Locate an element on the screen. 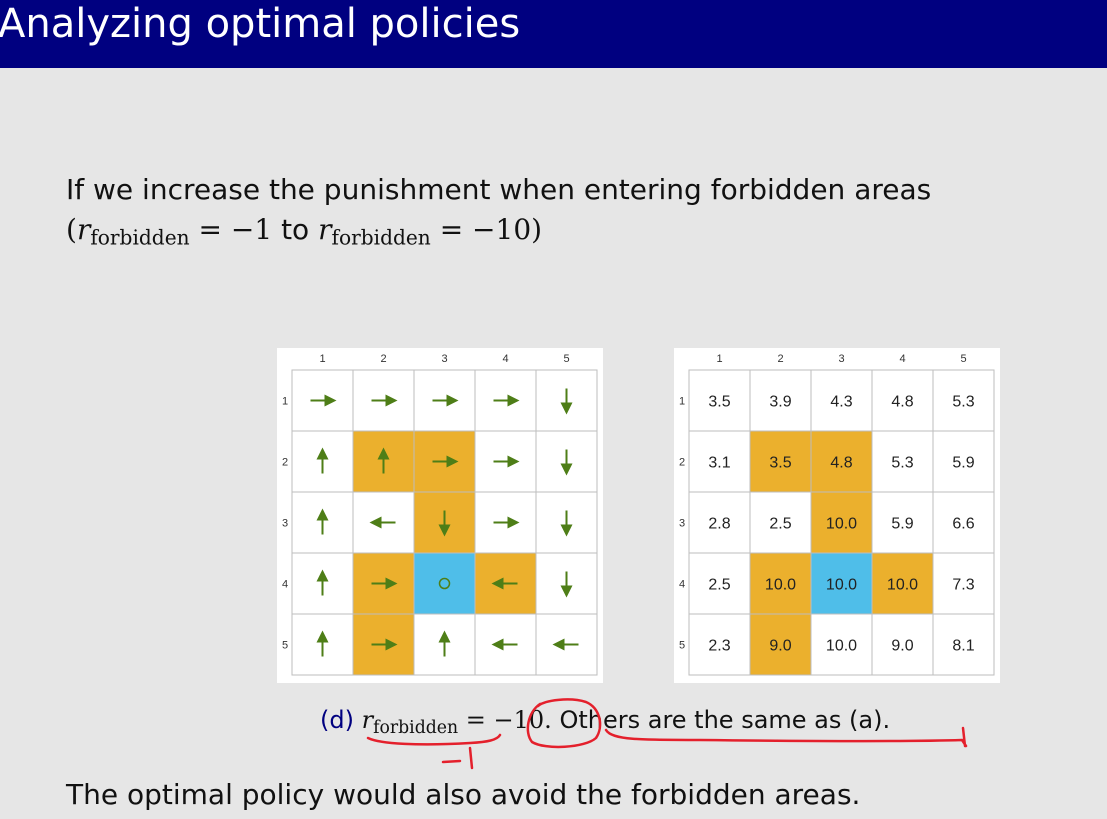 This screenshot has height=819, width=1107. value-cell-target is located at coordinates (841, 583).